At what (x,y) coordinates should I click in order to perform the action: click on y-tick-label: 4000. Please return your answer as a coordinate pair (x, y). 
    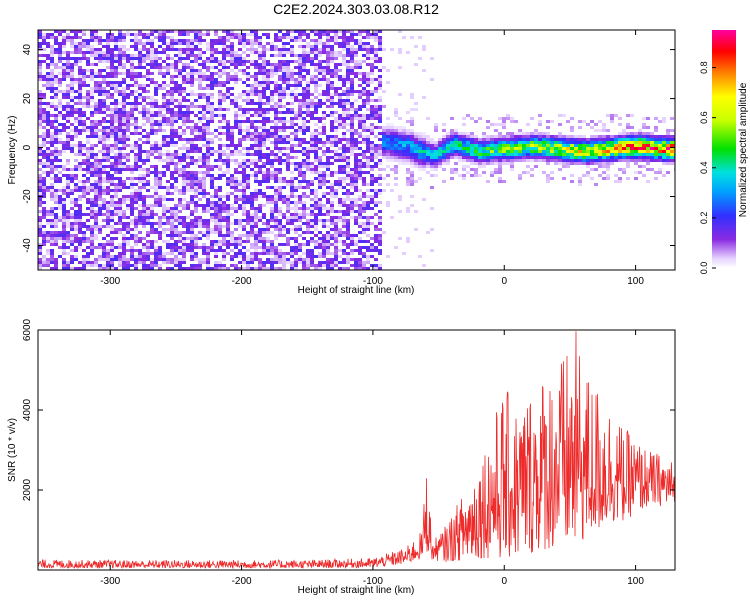
    Looking at the image, I should click on (27, 409).